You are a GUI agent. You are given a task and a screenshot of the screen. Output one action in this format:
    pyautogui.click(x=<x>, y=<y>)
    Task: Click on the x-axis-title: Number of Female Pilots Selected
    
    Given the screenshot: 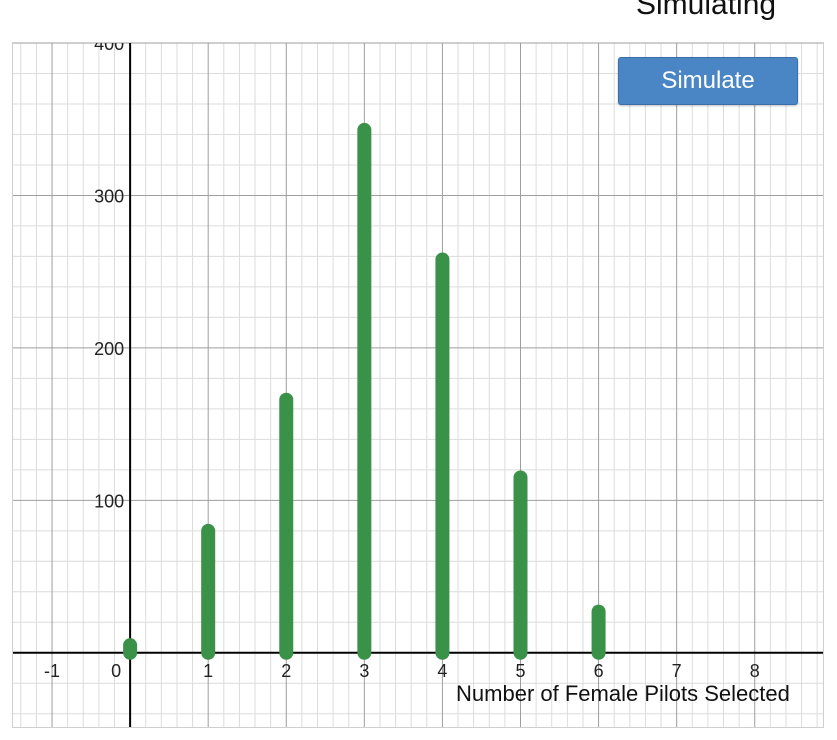 What is the action you would take?
    pyautogui.click(x=623, y=693)
    